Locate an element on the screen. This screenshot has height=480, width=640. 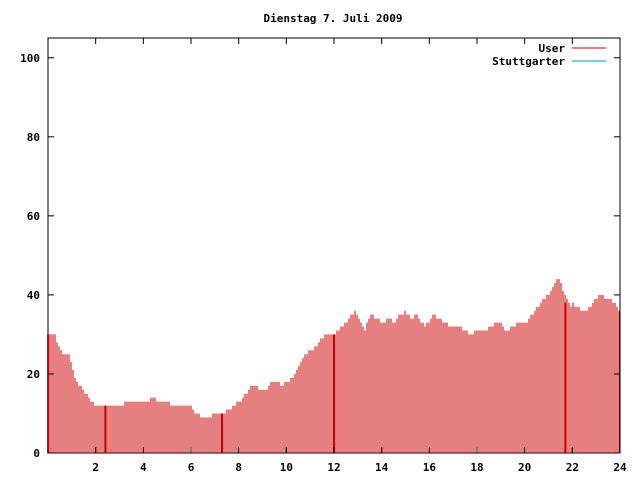
x-tick-label: 10 is located at coordinates (286, 467).